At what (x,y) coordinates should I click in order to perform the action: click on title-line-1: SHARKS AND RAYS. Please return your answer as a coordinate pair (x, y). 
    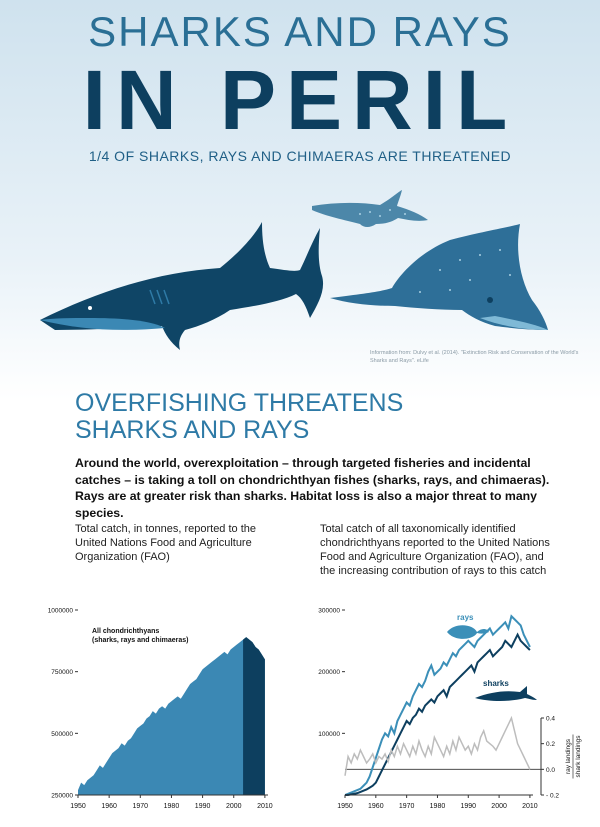
    Looking at the image, I should click on (300, 31).